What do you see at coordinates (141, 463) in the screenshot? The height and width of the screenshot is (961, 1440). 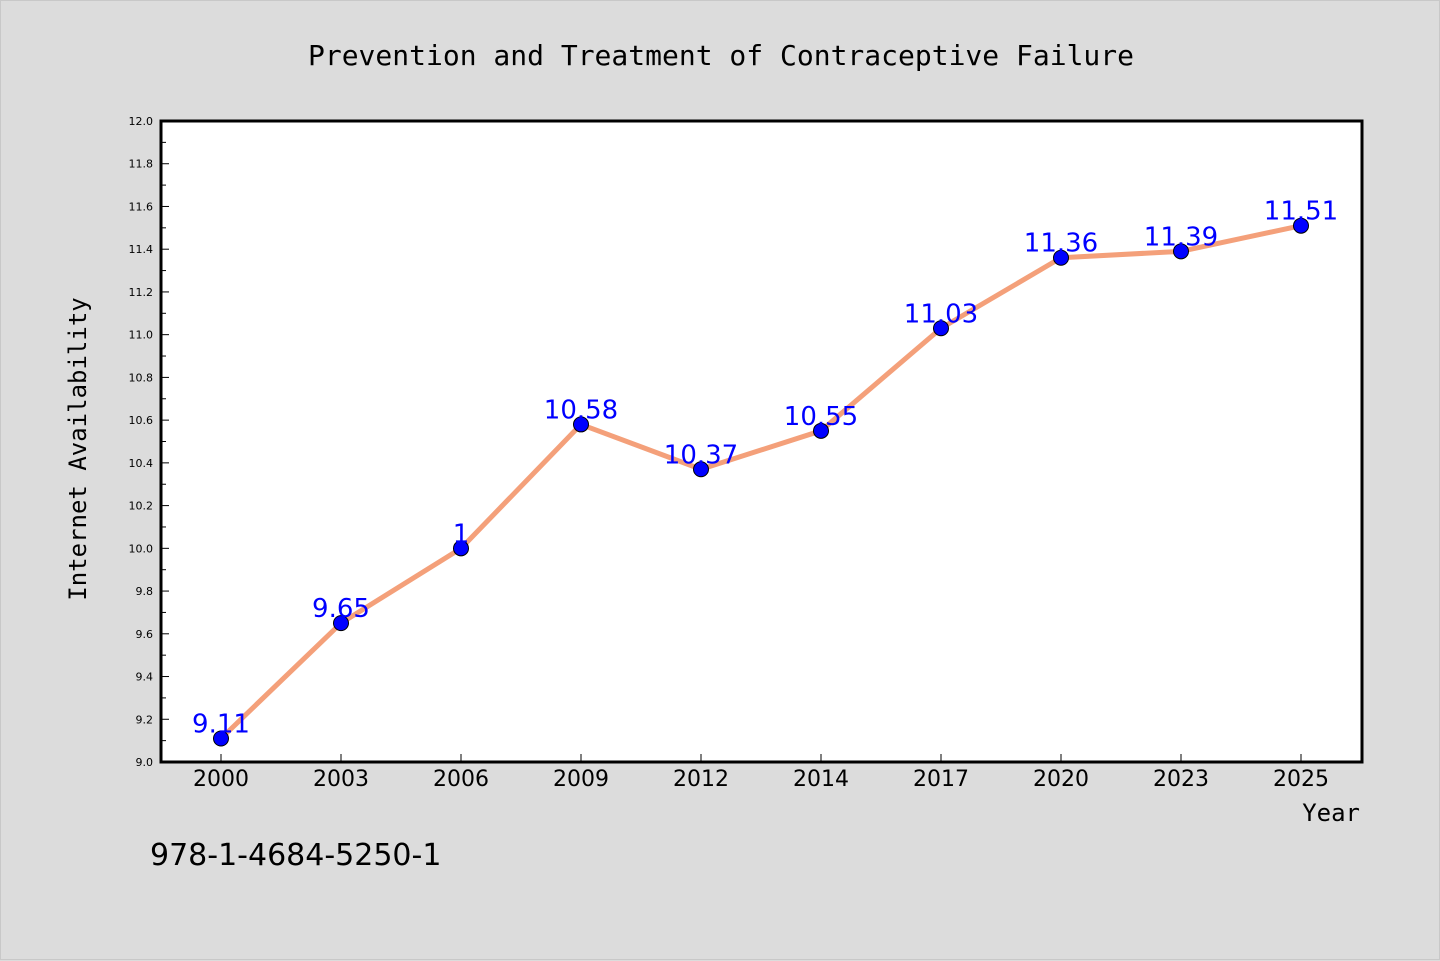 I see `y-tick-label: 10.4` at bounding box center [141, 463].